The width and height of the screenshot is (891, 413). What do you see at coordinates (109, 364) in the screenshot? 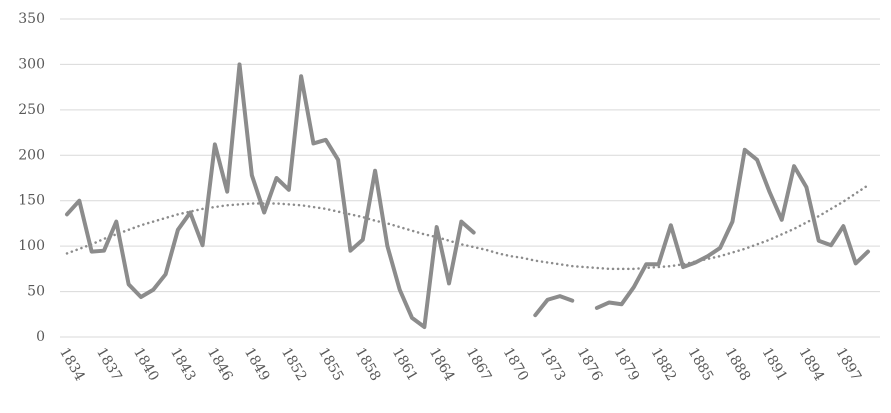
I see `x-tick-label: 1837` at bounding box center [109, 364].